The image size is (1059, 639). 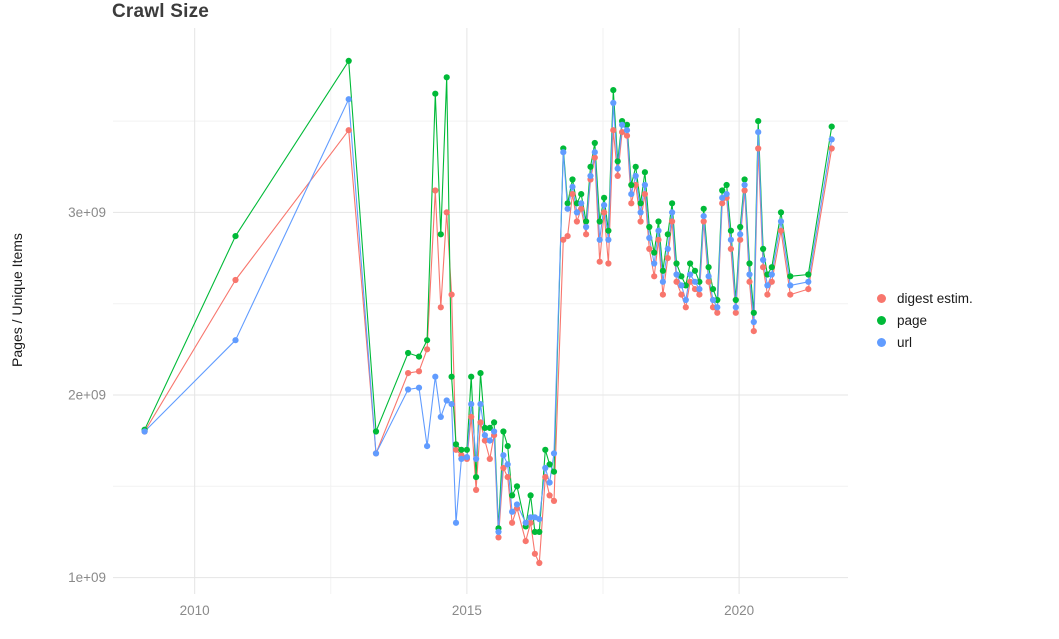 I want to click on legend-label-digest-estim: digest estim., so click(x=935, y=298).